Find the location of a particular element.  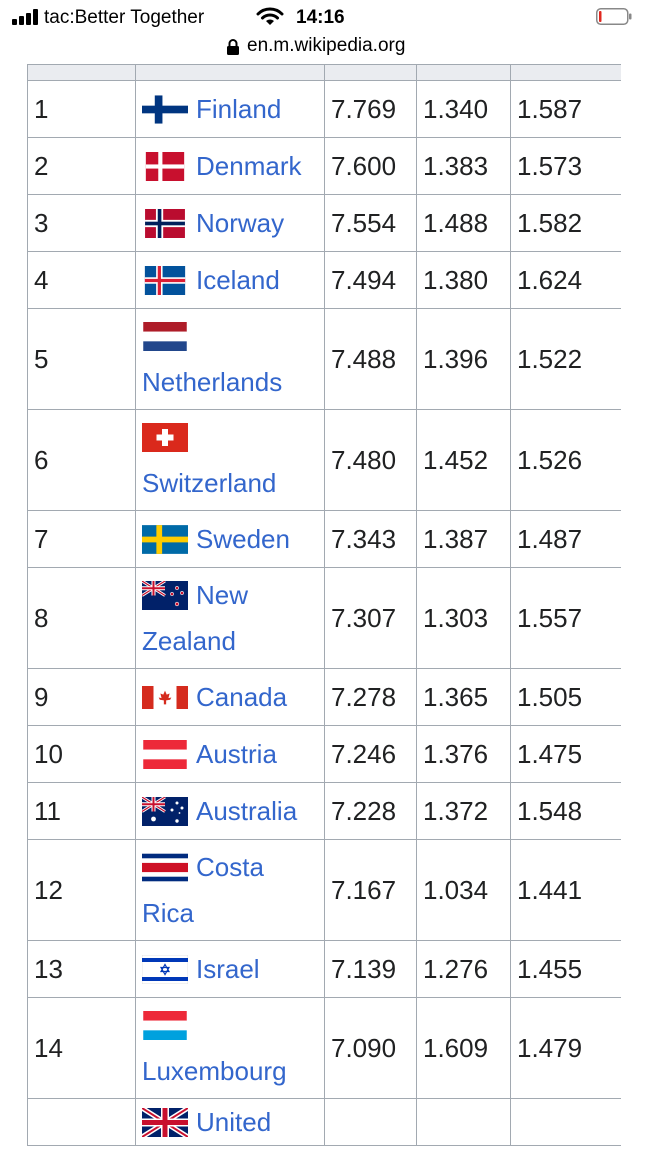

country-cell: Switzerland is located at coordinates (230, 460).